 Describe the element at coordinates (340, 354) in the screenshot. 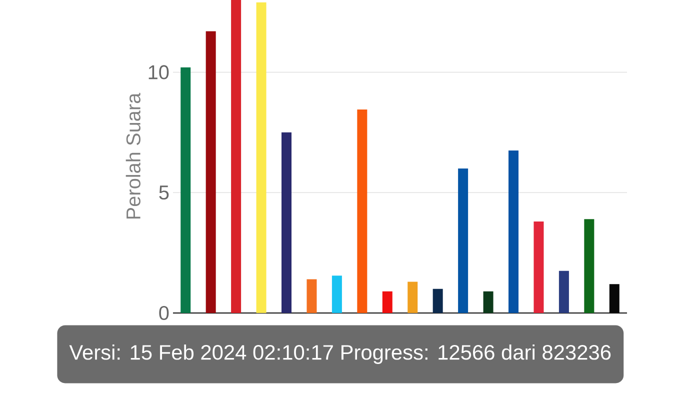

I see `text: Versi: 15 Feb 2024 02:10:17 Progress: 12566 dari 823236` at that location.